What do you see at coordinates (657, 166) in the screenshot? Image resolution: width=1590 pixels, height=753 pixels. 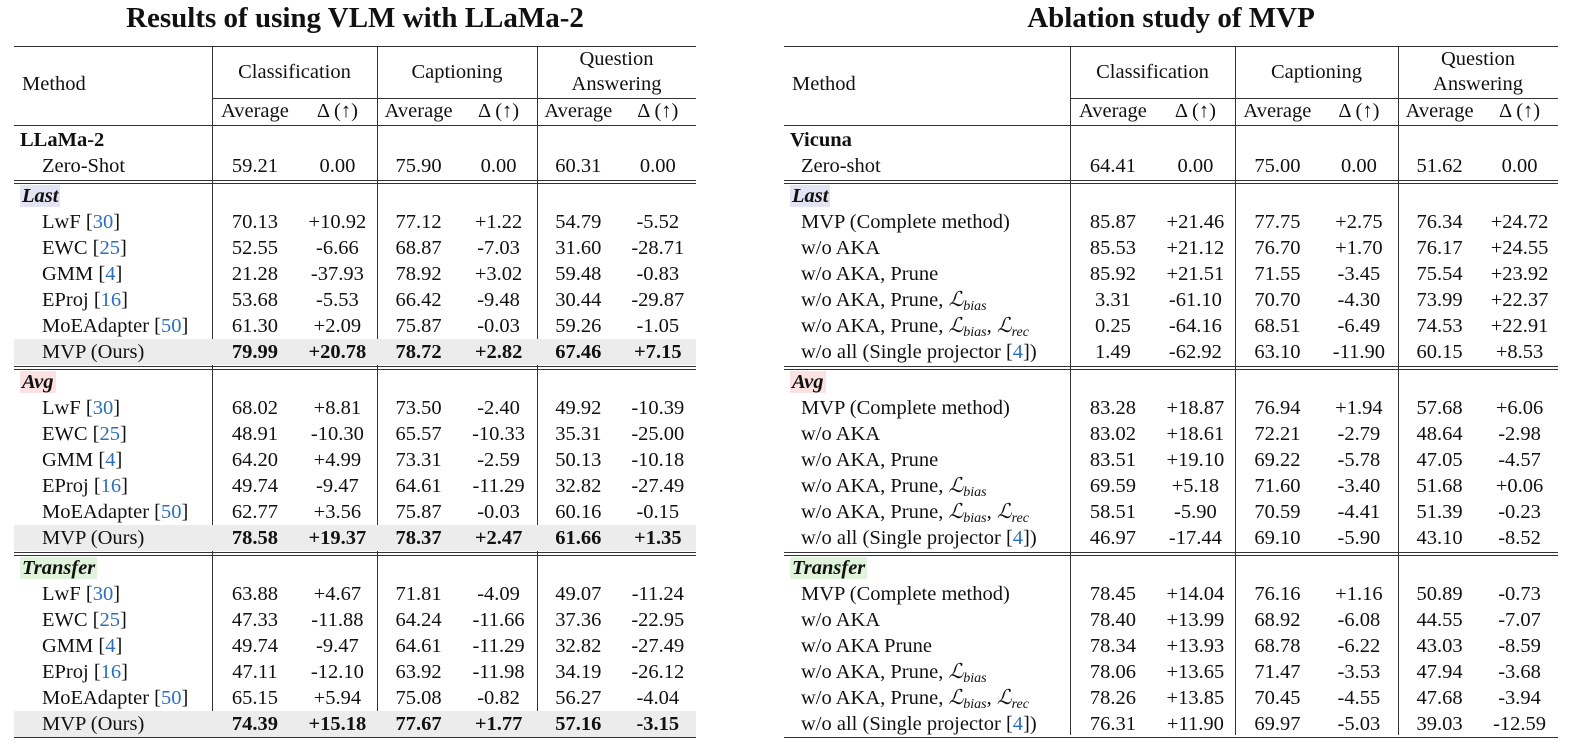 I see `value-cell: 0.00` at bounding box center [657, 166].